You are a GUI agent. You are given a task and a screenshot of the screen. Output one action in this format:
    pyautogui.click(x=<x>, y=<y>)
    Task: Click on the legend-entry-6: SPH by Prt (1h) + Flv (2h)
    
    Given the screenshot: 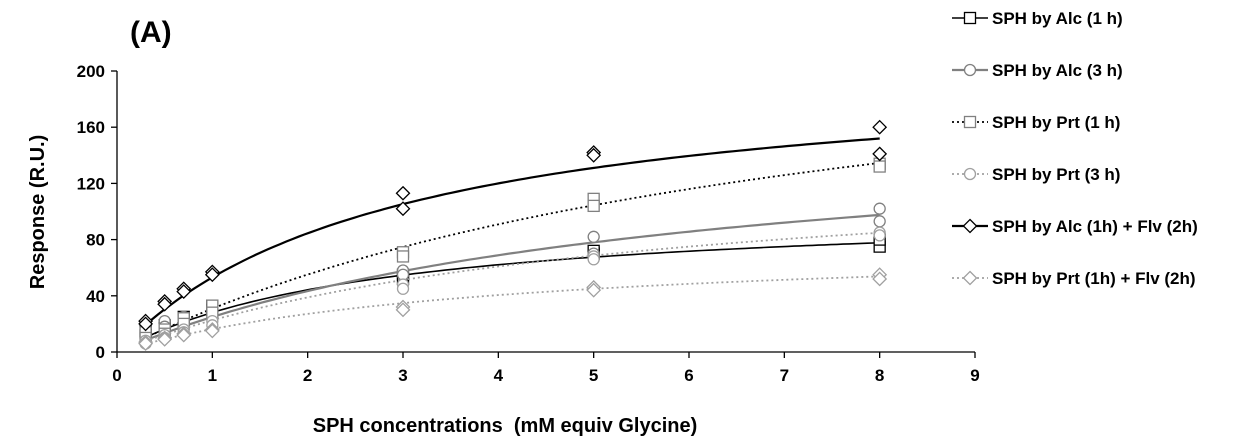 What is the action you would take?
    pyautogui.click(x=1074, y=278)
    